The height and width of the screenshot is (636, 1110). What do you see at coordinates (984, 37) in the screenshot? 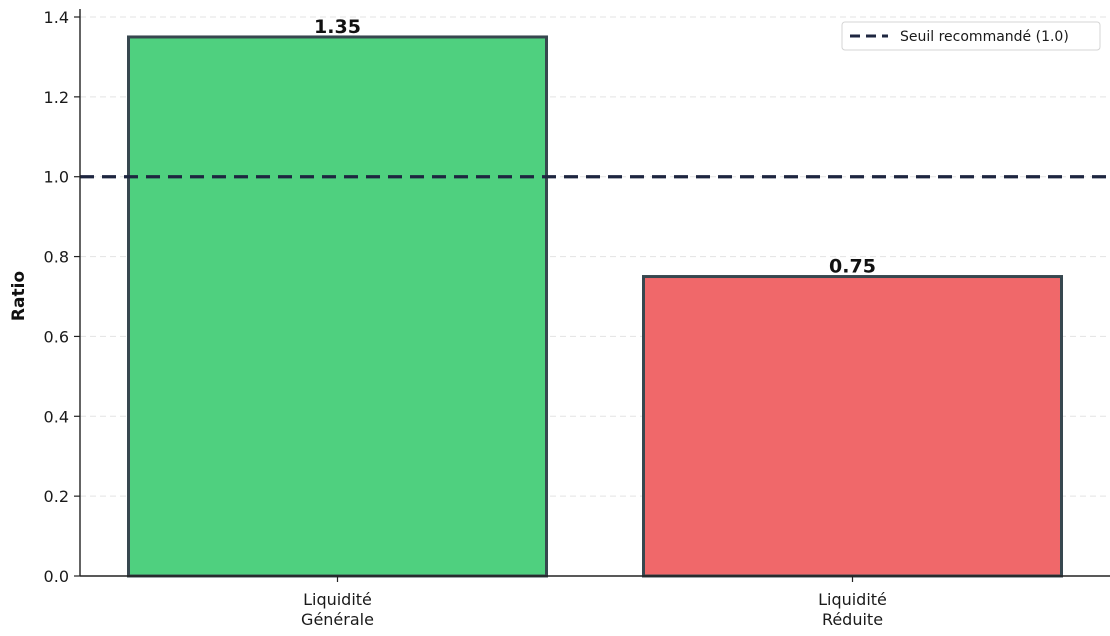
I see `legend-entry-threshold: Seuil recommandé (1.0)` at bounding box center [984, 37].